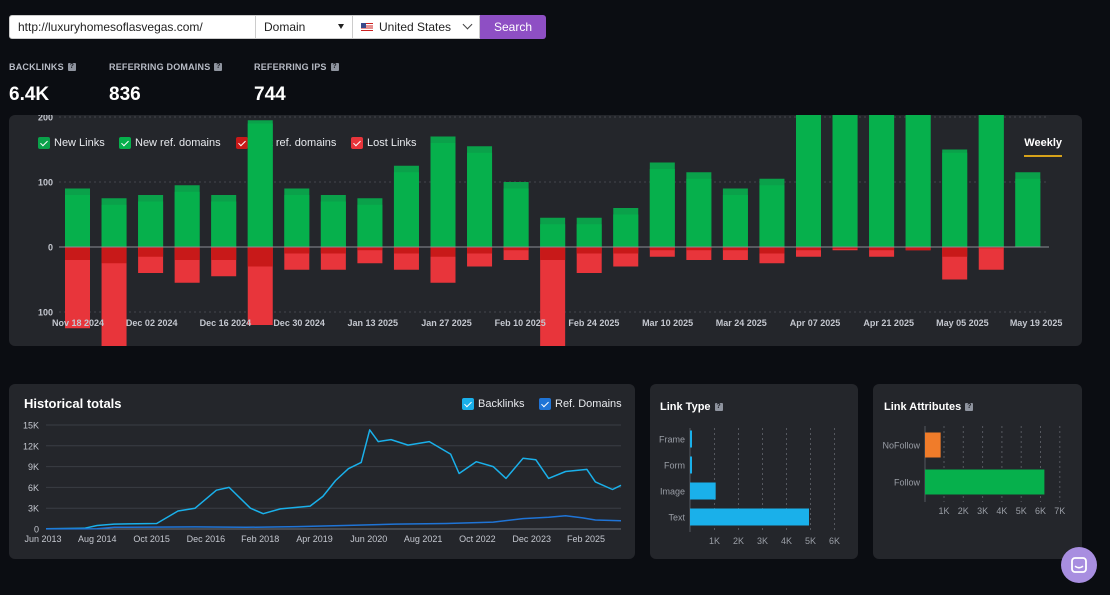 The height and width of the screenshot is (595, 1110). Describe the element at coordinates (762, 541) in the screenshot. I see `x-tick-label: 3K` at that location.